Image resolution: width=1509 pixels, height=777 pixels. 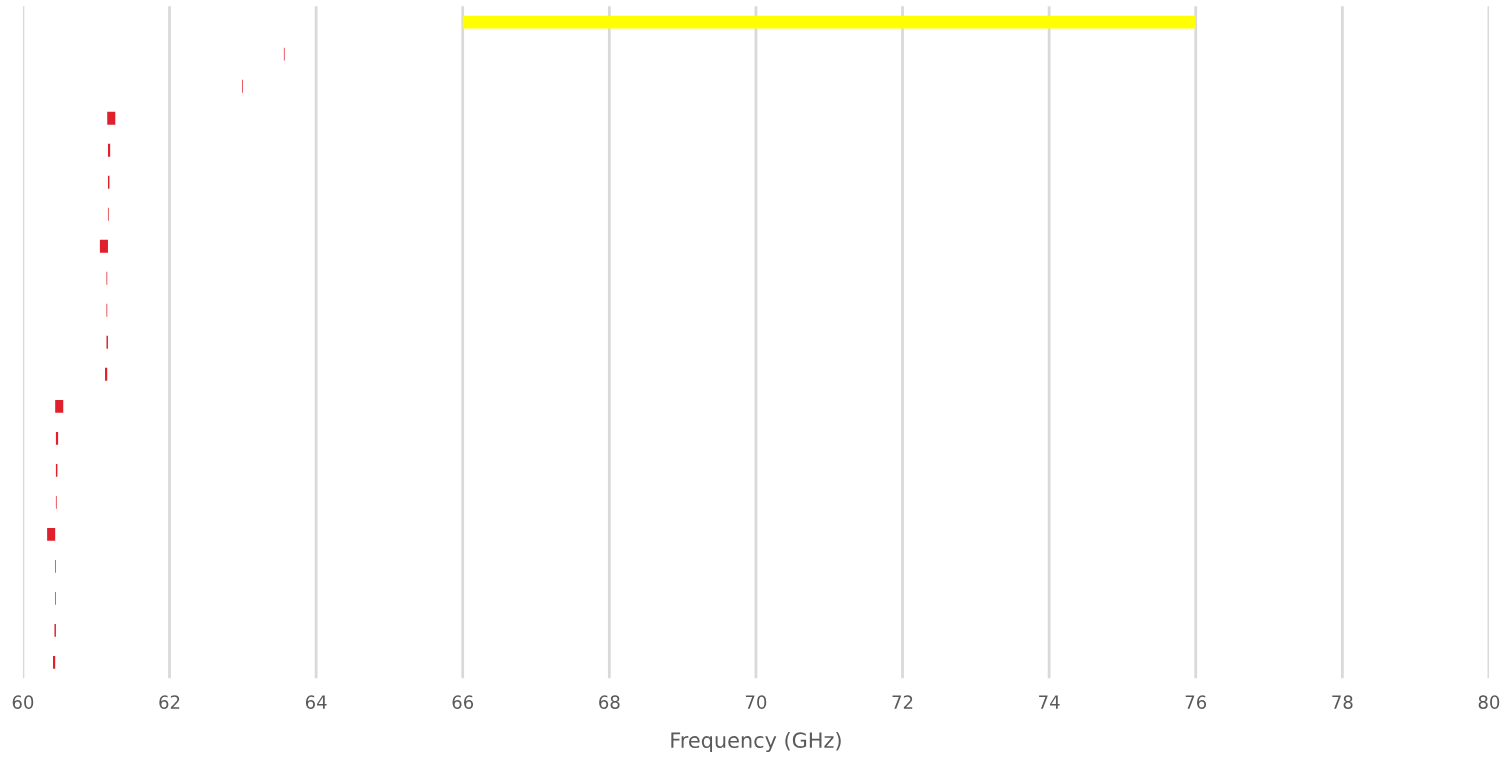 What do you see at coordinates (756, 702) in the screenshot?
I see `x-tick-label: 70` at bounding box center [756, 702].